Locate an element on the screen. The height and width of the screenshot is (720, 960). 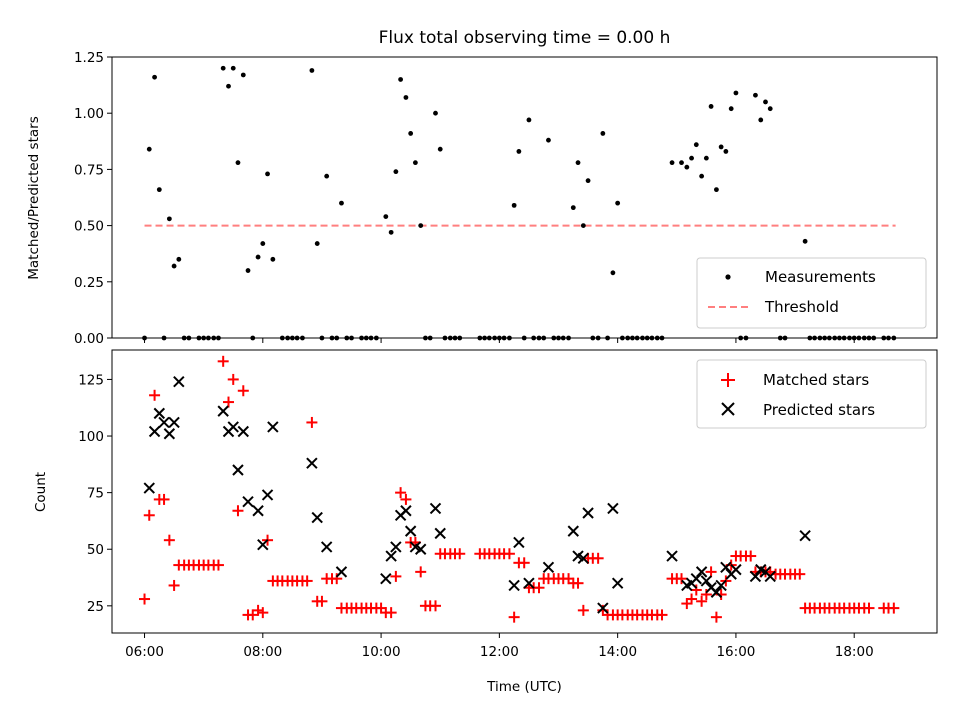
x-axis-label: Time (UTC) is located at coordinates (524, 687).